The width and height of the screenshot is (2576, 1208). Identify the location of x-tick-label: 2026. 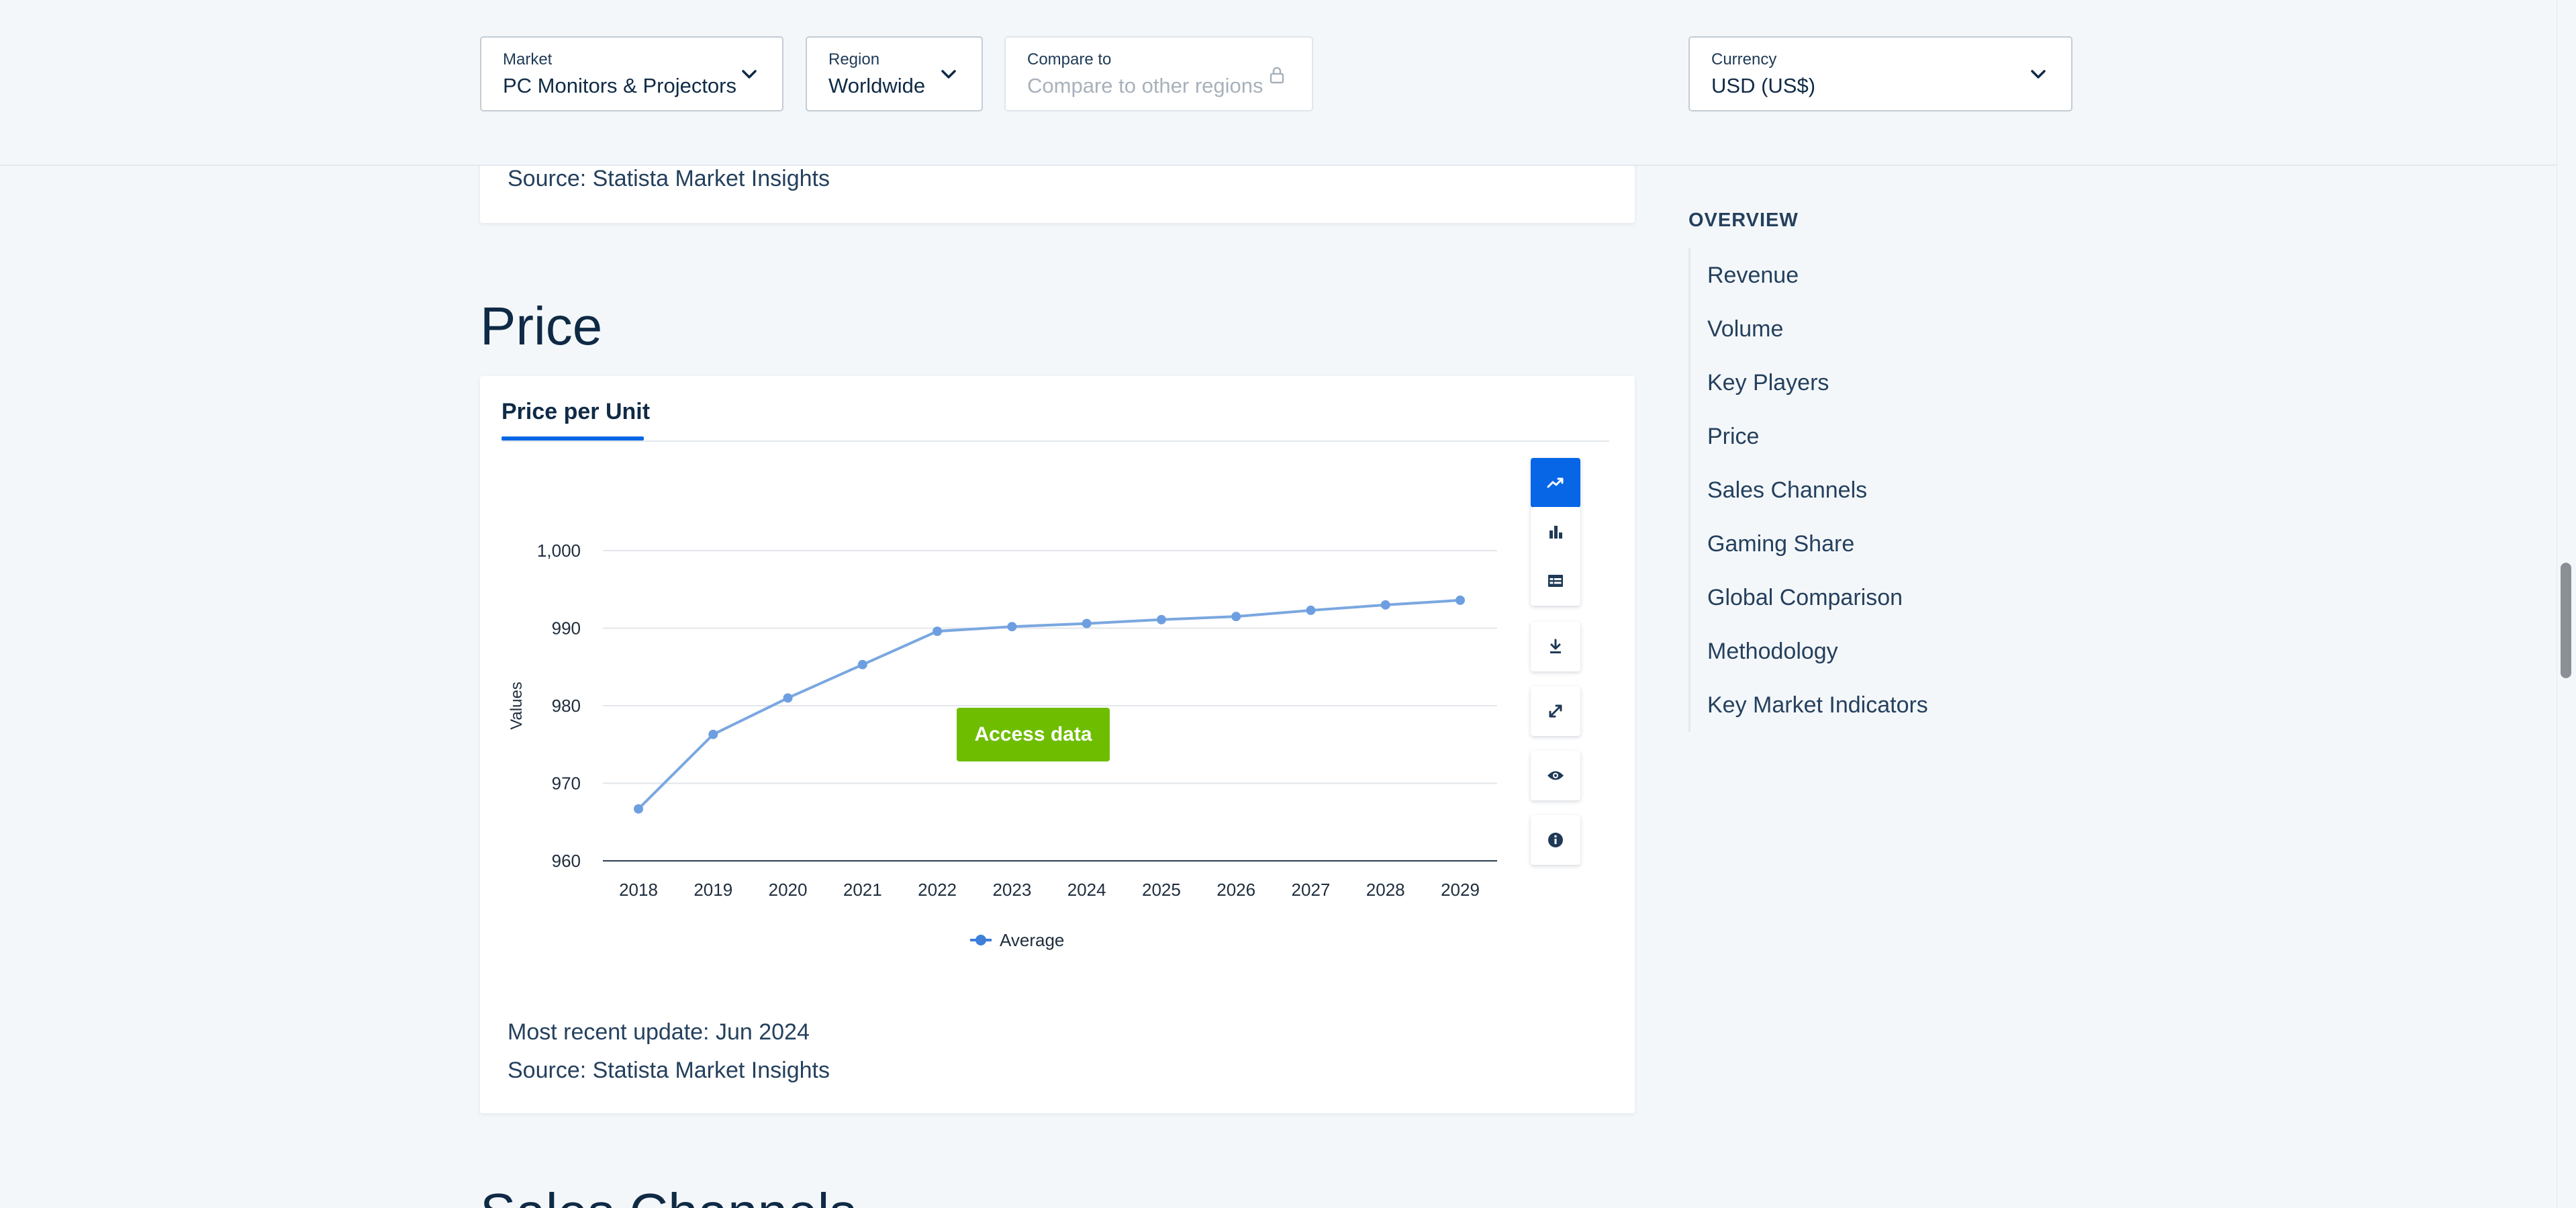
(1236, 890).